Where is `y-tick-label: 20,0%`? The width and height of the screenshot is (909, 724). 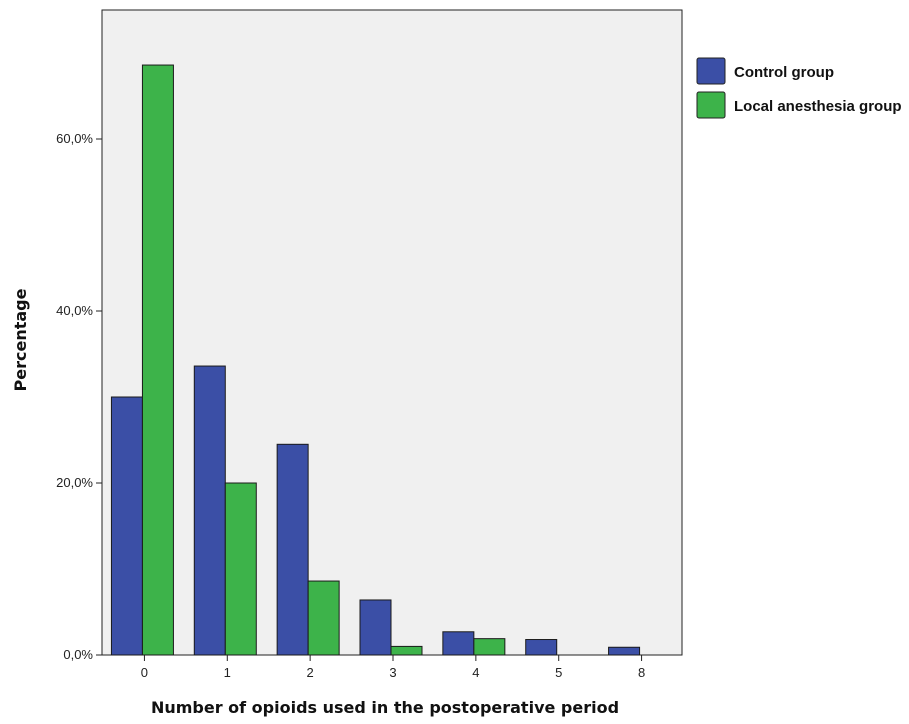
y-tick-label: 20,0% is located at coordinates (74, 482).